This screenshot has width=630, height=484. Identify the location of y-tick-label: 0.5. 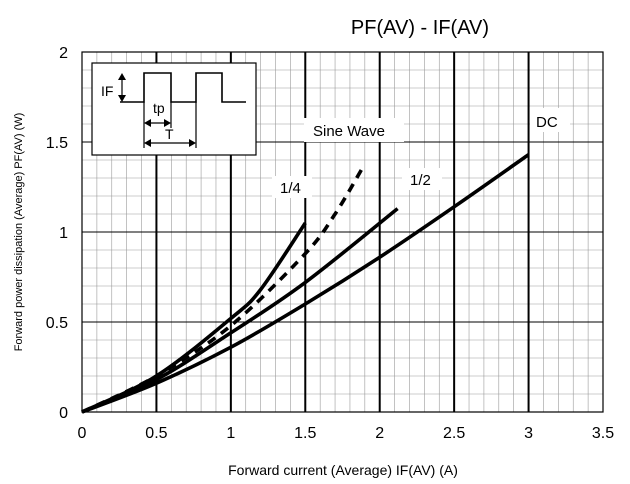
(57, 323).